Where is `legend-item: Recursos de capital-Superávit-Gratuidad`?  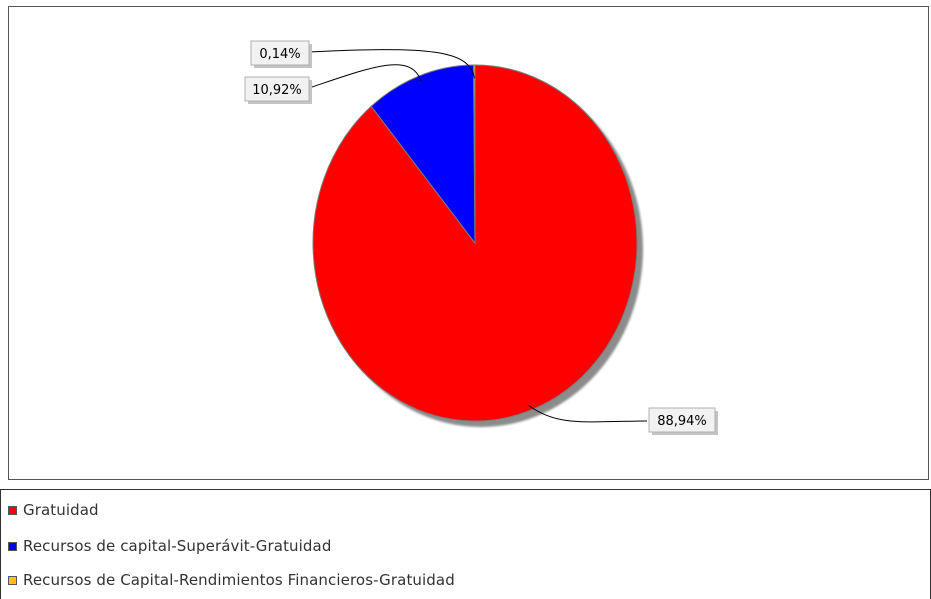
legend-item: Recursos de capital-Superávit-Gratuidad is located at coordinates (169, 546).